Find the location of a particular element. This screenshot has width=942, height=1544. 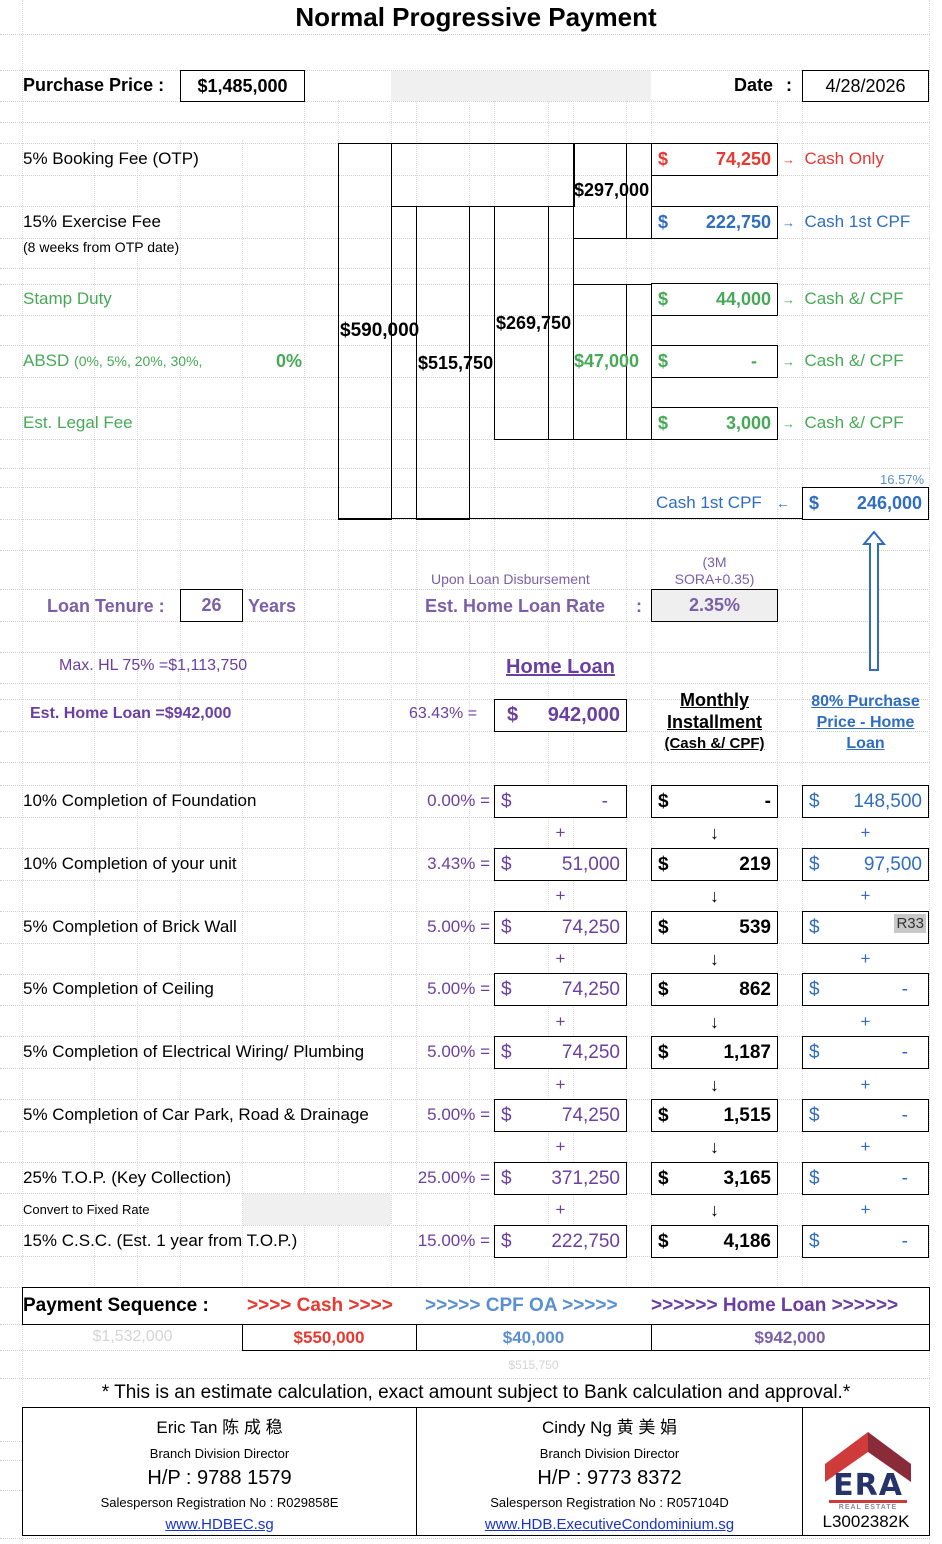

stage-balance-amount: $ 97,500 is located at coordinates (865, 864).